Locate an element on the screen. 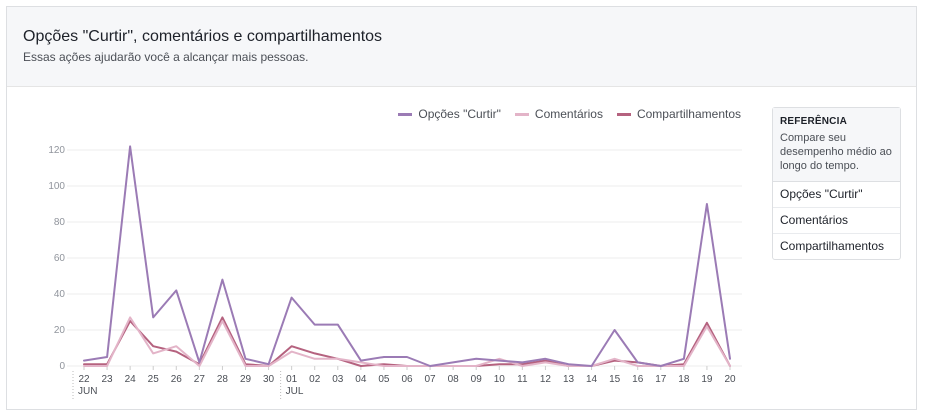 The width and height of the screenshot is (925, 418). x-tick-label: 30 is located at coordinates (269, 379).